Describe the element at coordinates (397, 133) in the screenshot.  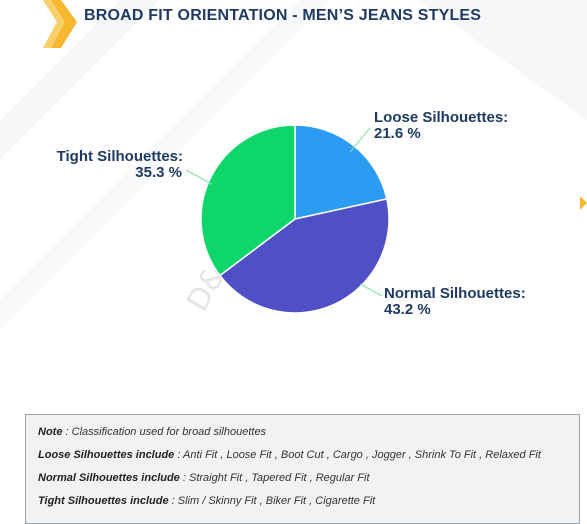
I see `slice-value-label: 21.6 %` at that location.